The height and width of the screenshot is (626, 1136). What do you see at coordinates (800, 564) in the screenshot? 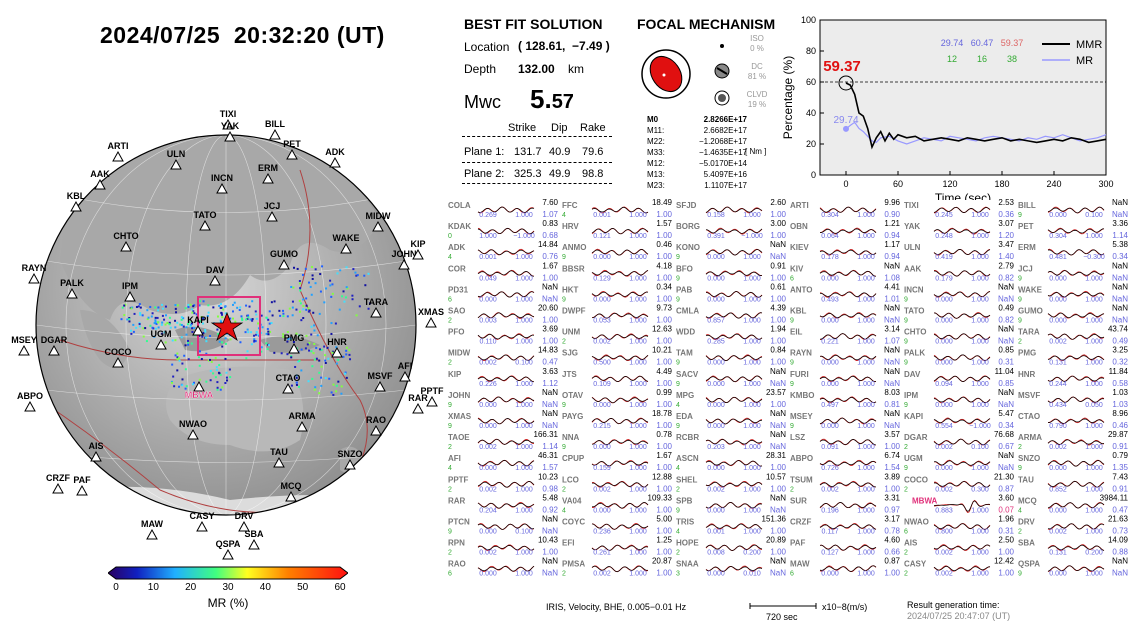
I see `station-code: MAW` at bounding box center [800, 564].